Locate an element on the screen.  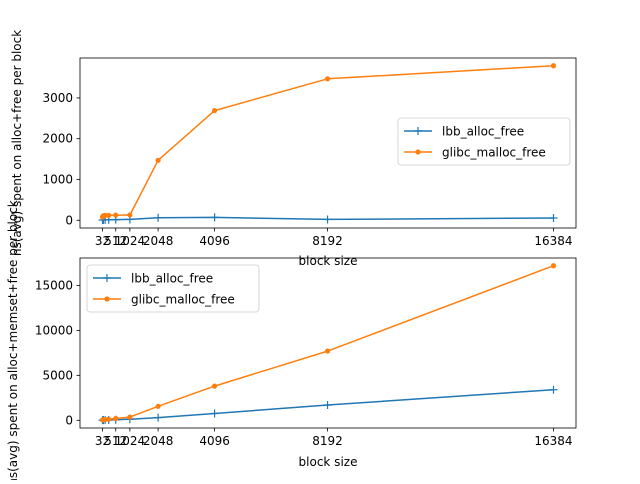
x-tick-label-8192-chart1: 8192 is located at coordinates (327, 241).